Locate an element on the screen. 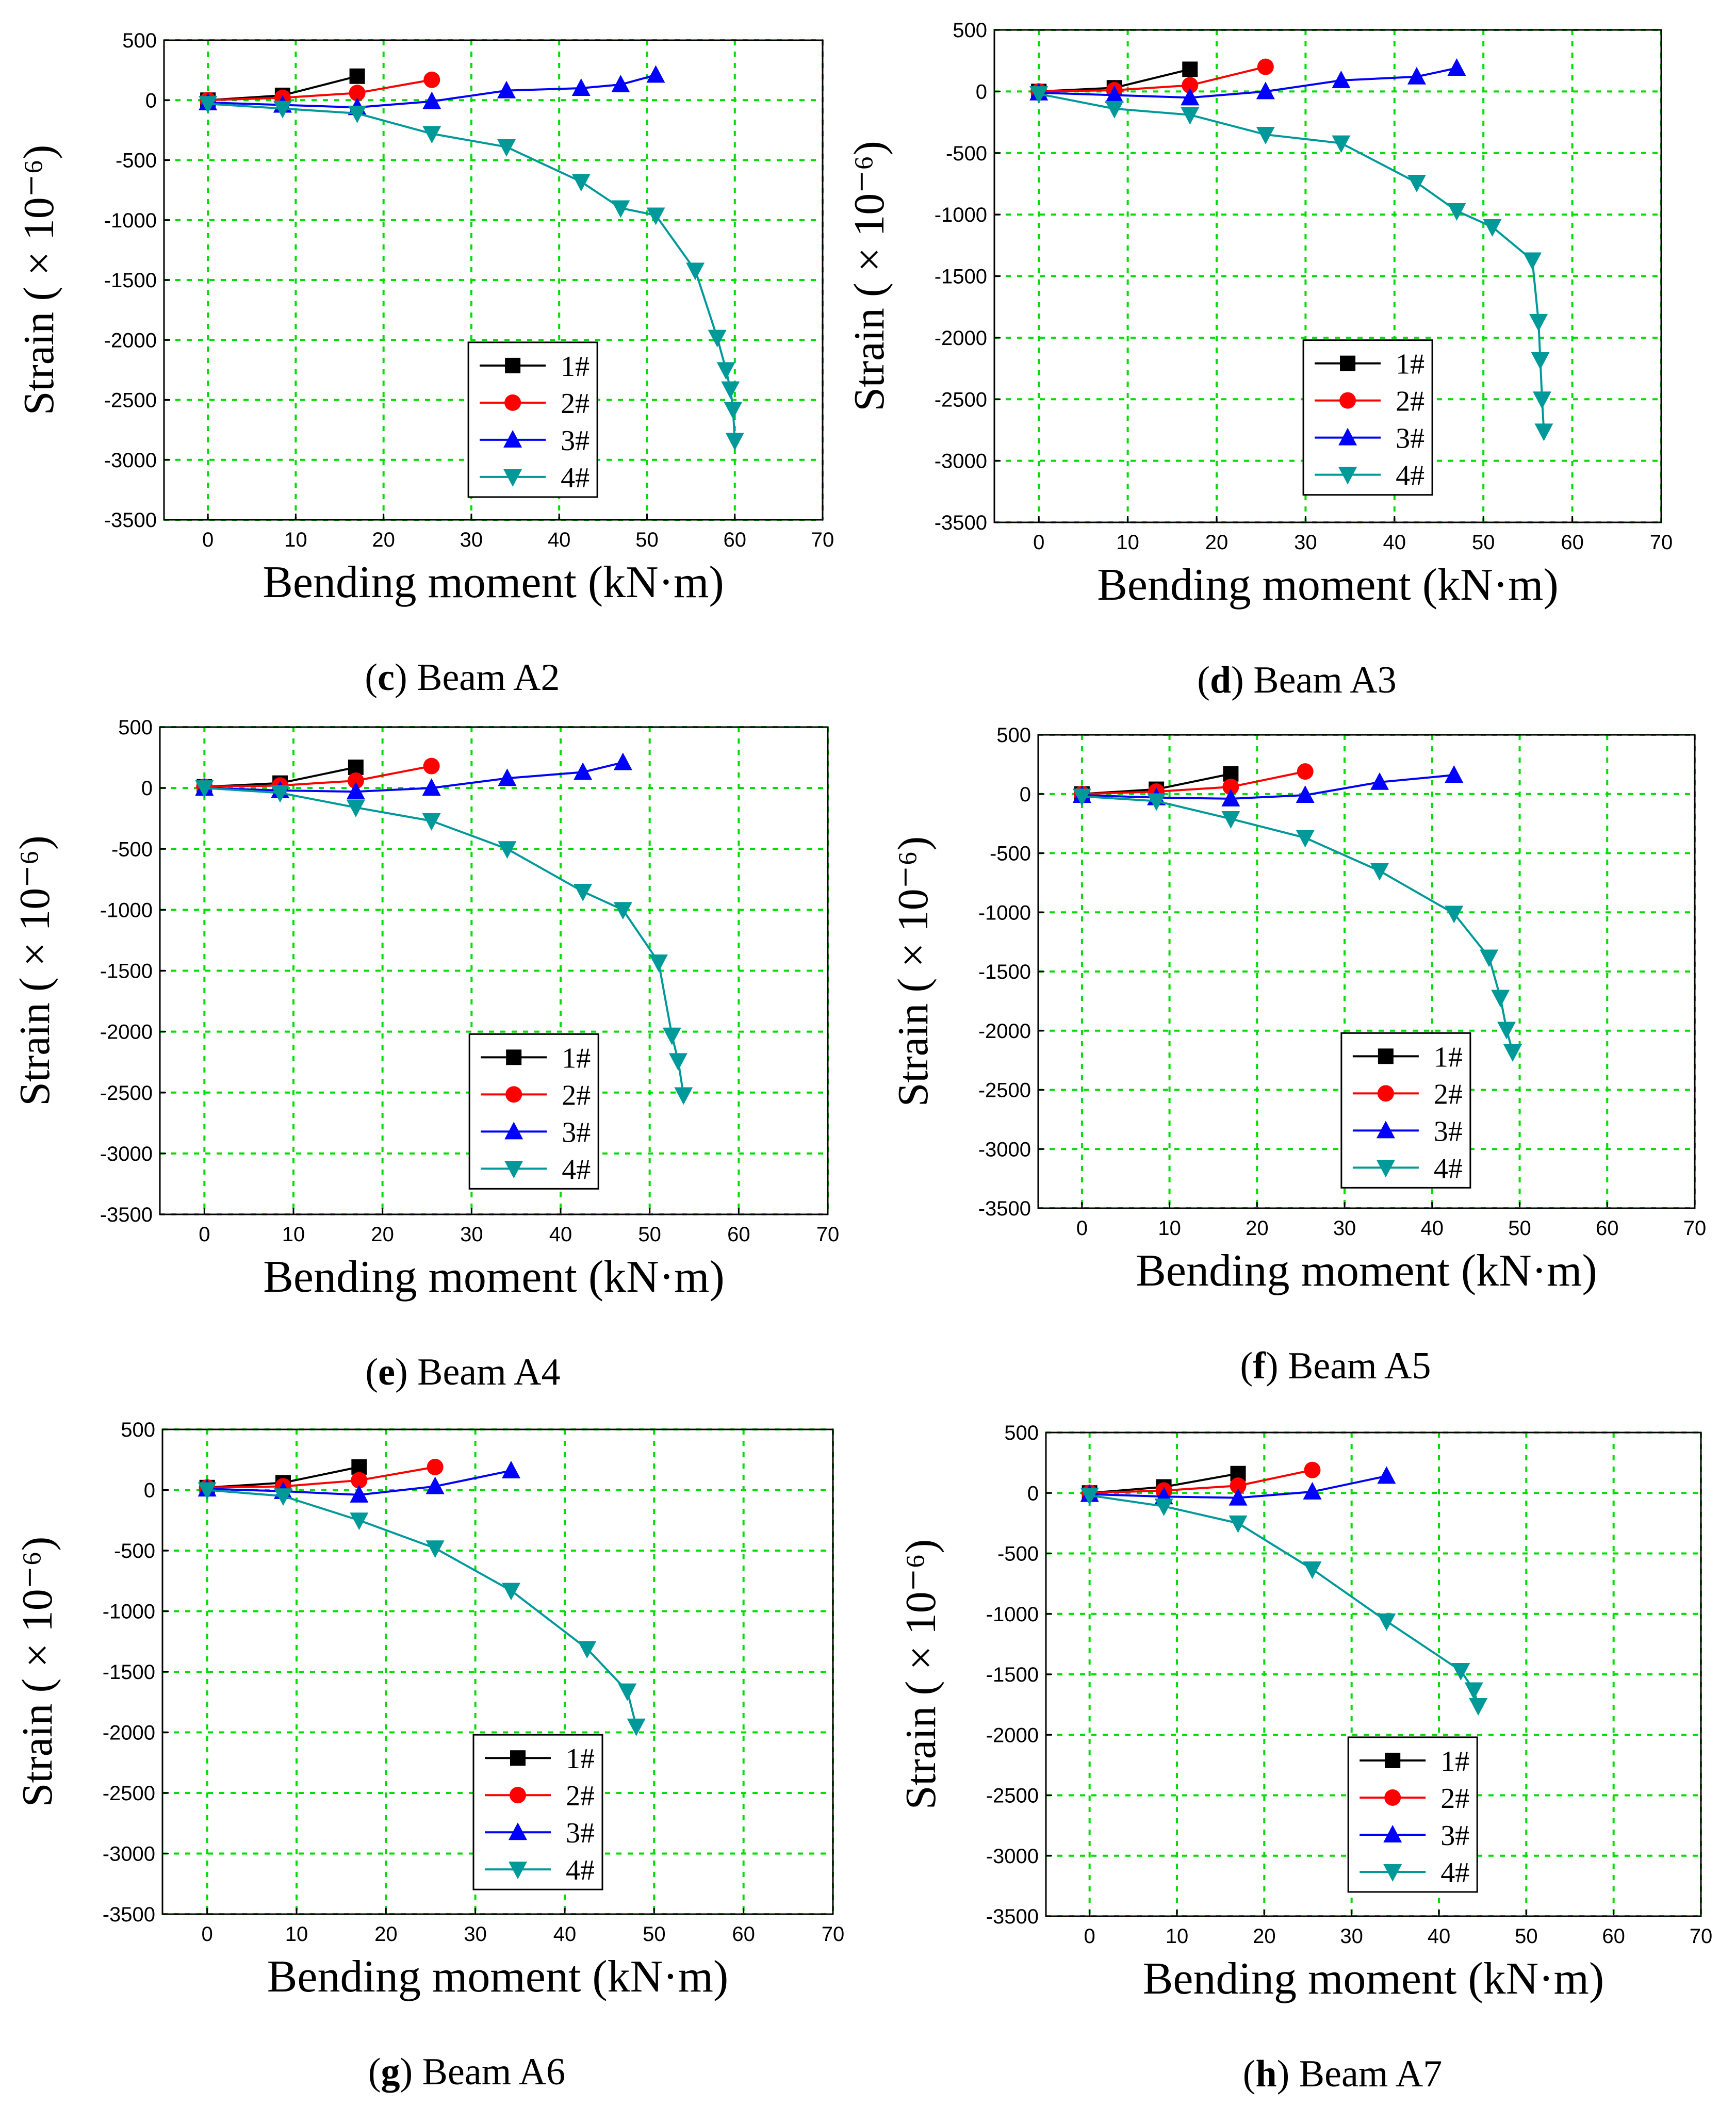  y-tick-label: 0 is located at coordinates (147, 788).